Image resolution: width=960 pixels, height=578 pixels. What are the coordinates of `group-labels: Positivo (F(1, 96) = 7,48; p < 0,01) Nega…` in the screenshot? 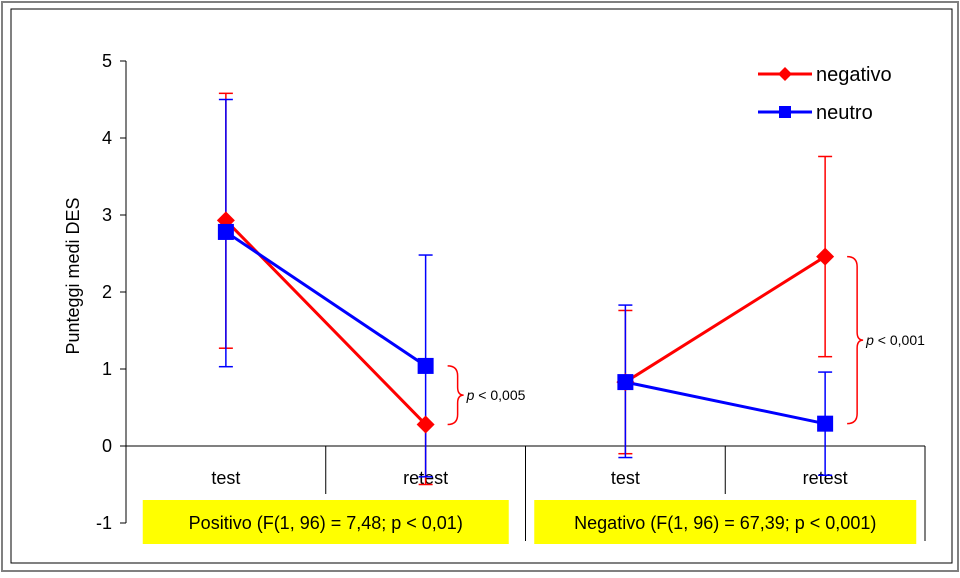 It's located at (529, 522).